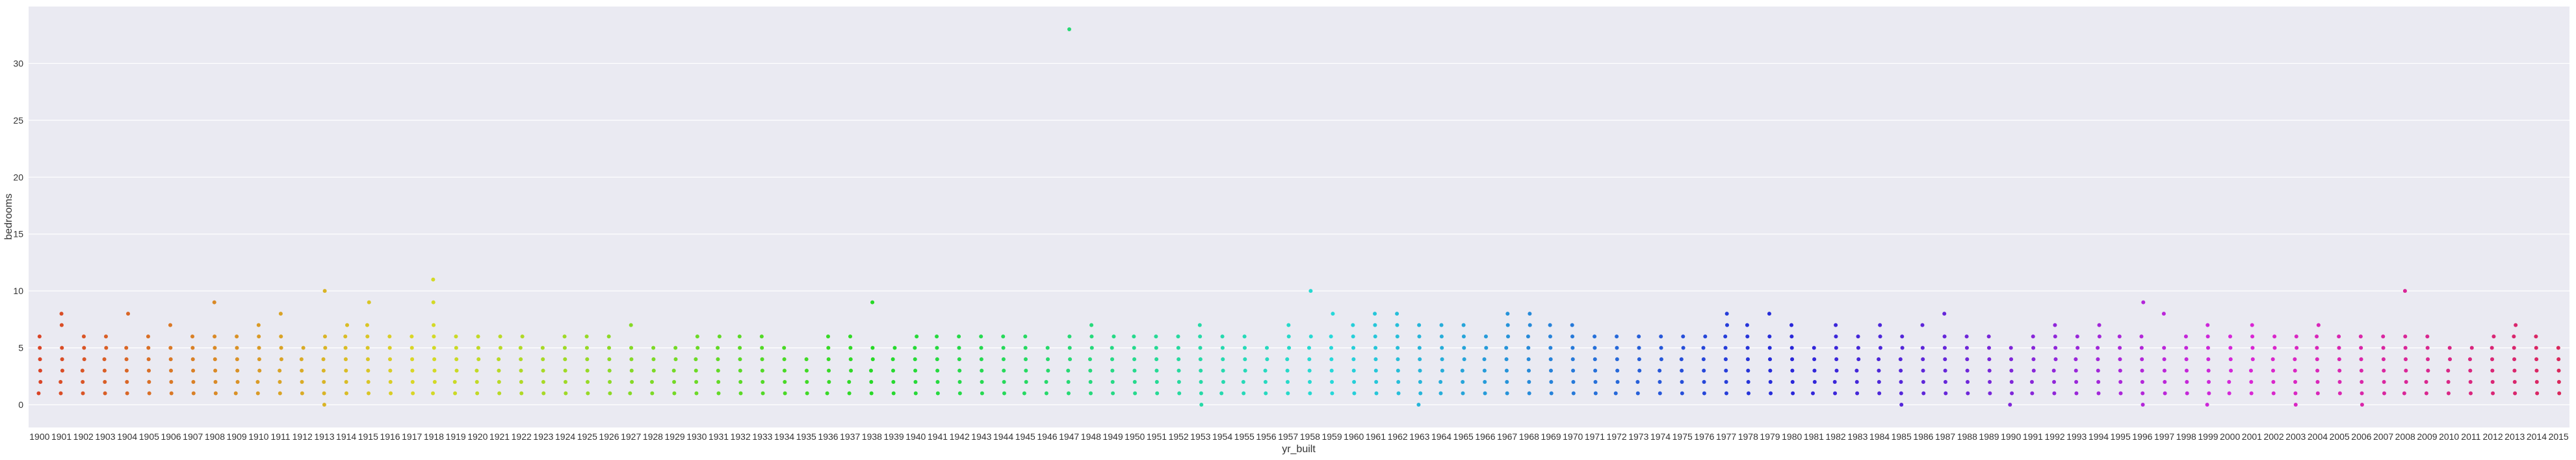 This screenshot has width=2576, height=460. What do you see at coordinates (2340, 436) in the screenshot?
I see `x-tick-label: 2005` at bounding box center [2340, 436].